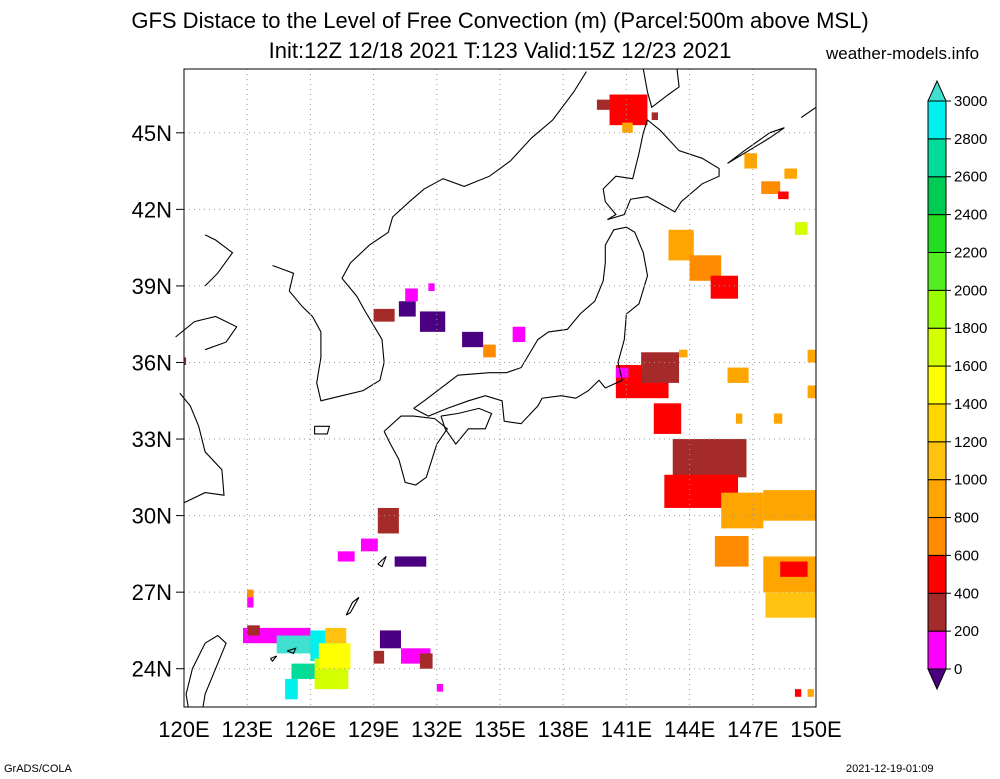 This screenshot has height=779, width=1000. Describe the element at coordinates (890, 769) in the screenshot. I see `footer-timestamp: 2021-12-19-01:09` at that location.